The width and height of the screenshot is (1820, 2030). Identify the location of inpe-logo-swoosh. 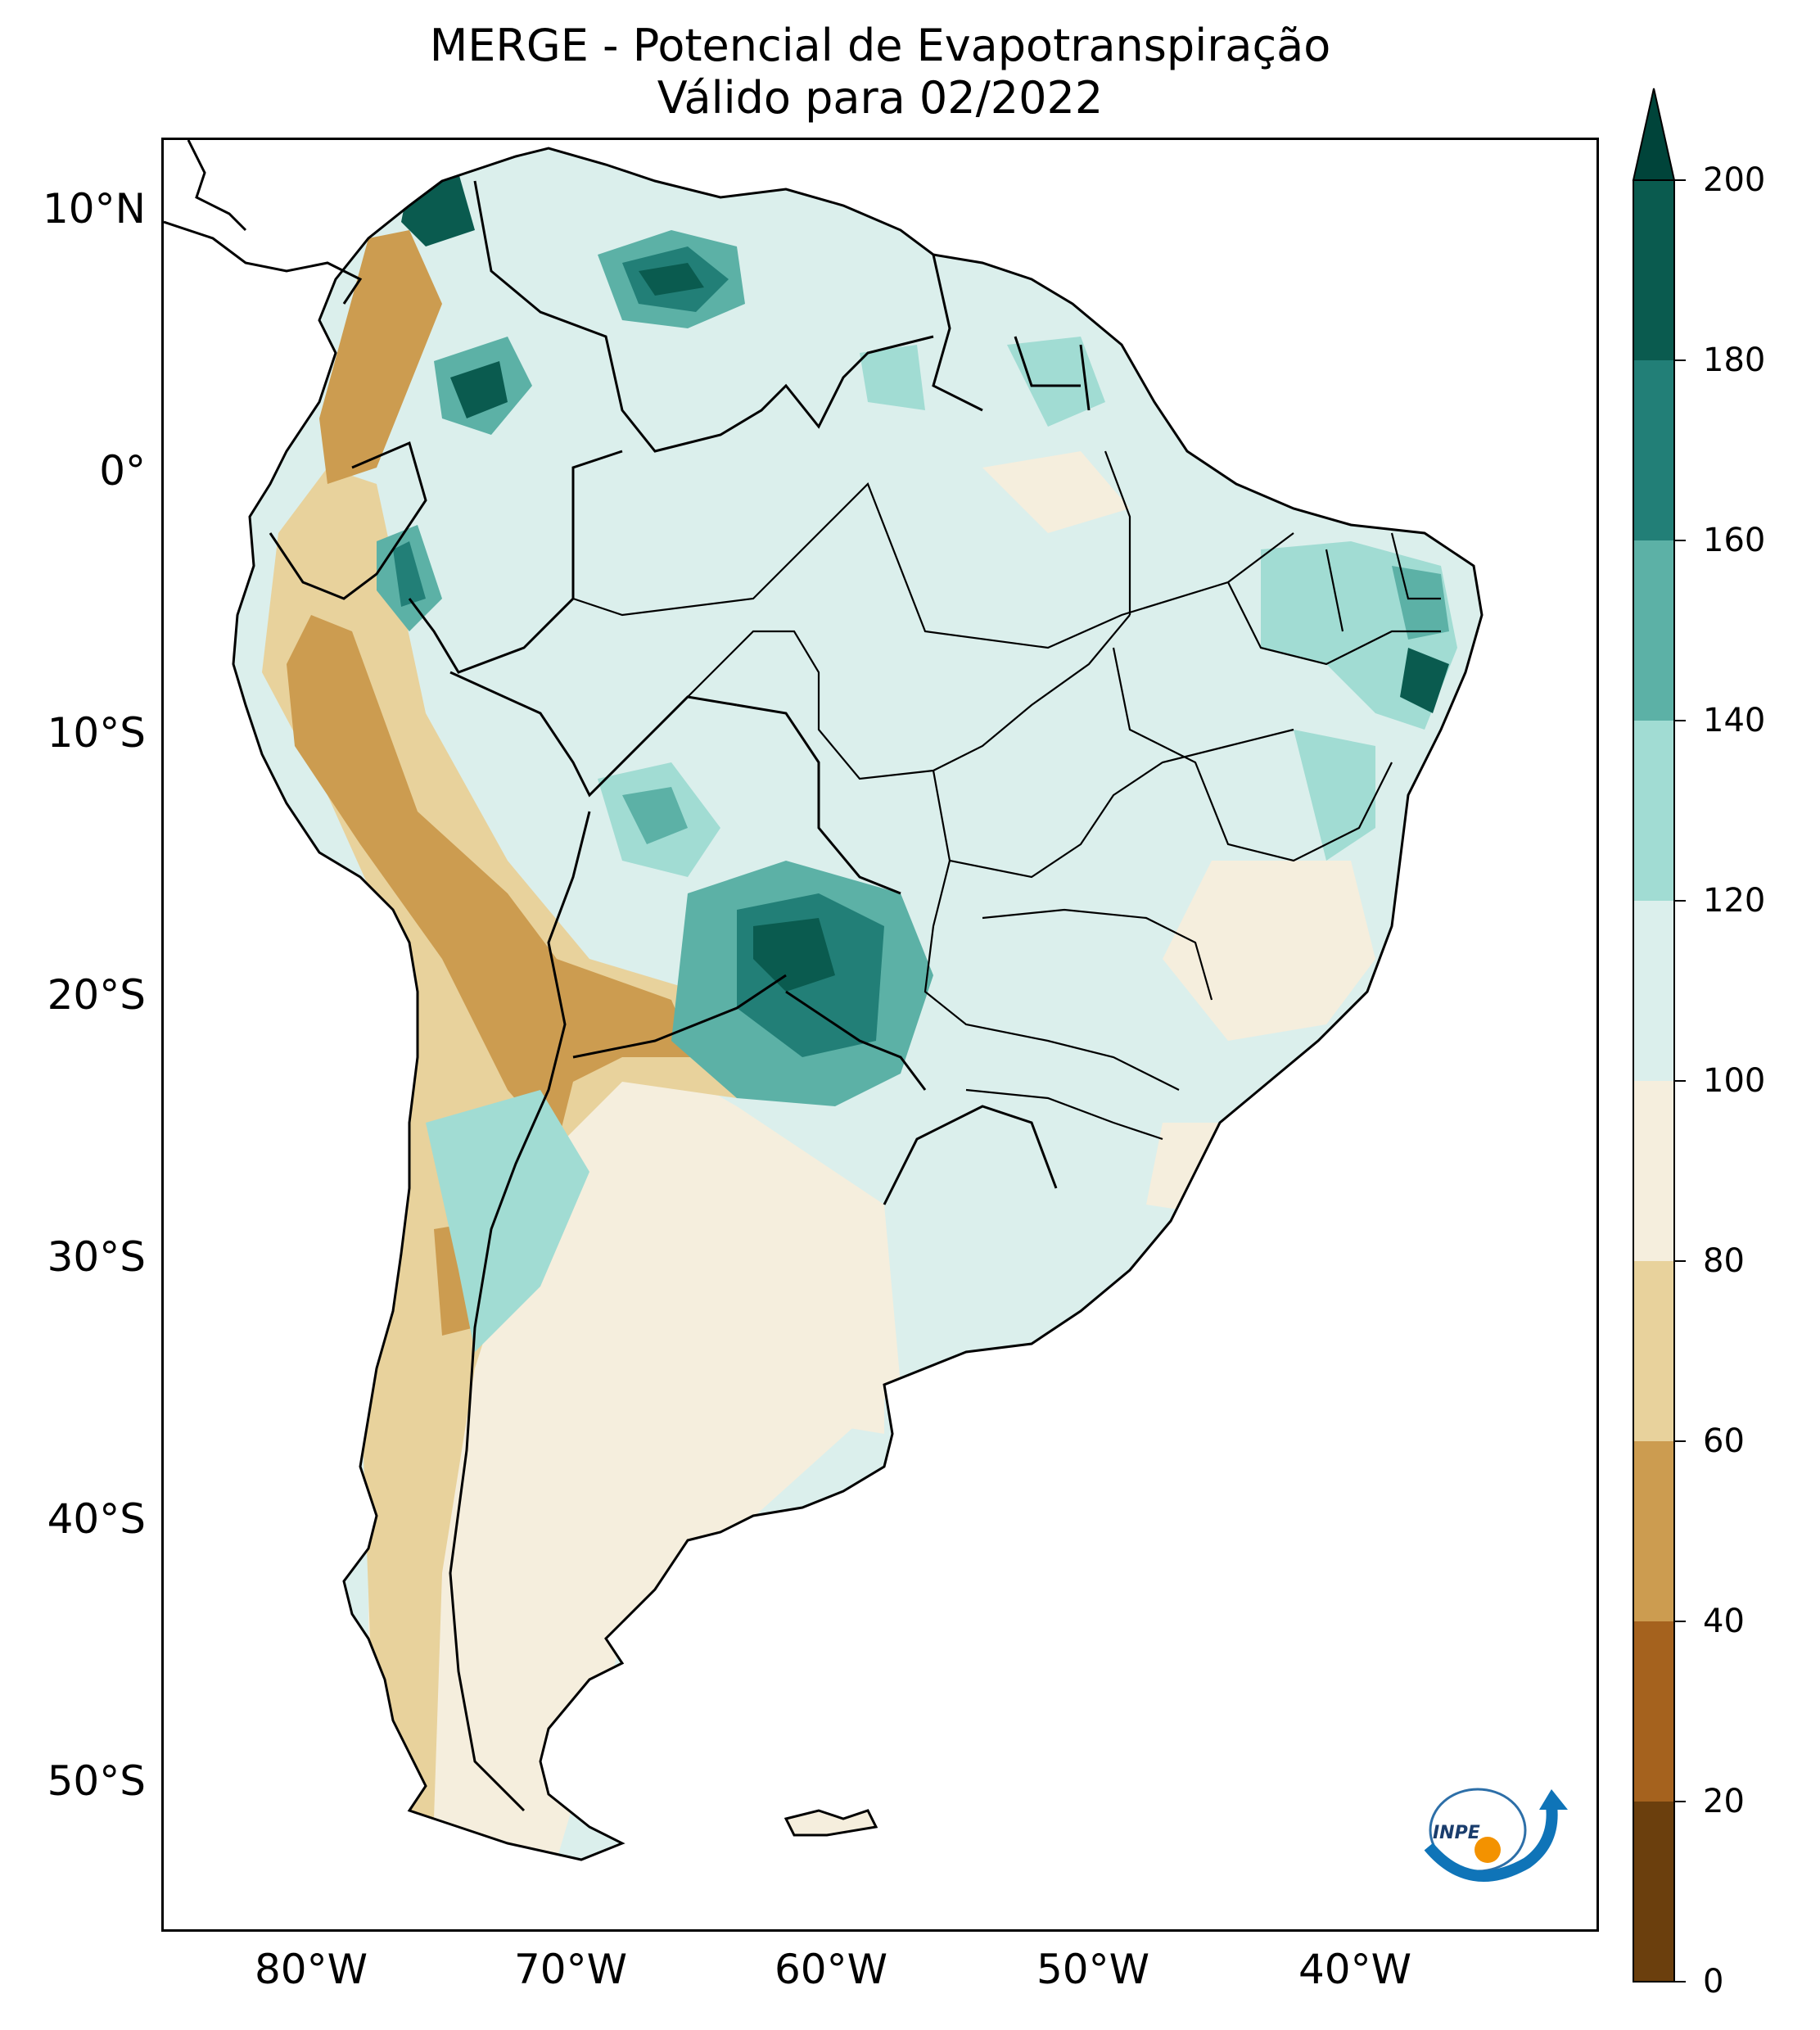
(1491, 1843).